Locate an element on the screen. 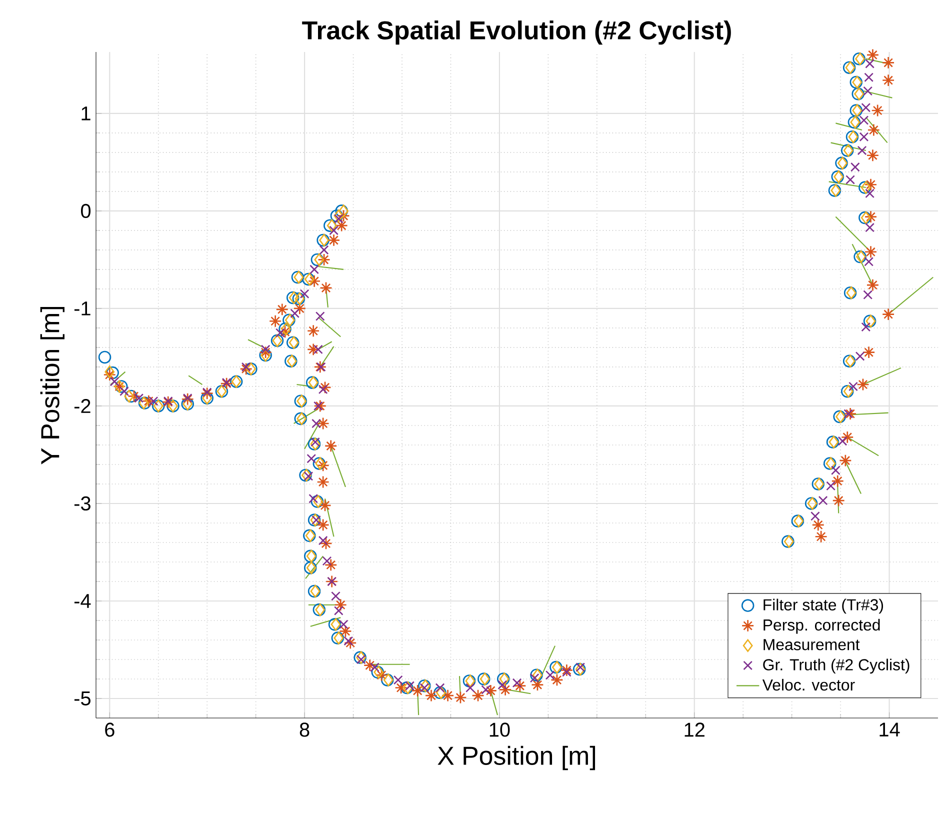 Image resolution: width=939 pixels, height=815 pixels. y-axis-title: Y Position [m] is located at coordinates (52, 385).